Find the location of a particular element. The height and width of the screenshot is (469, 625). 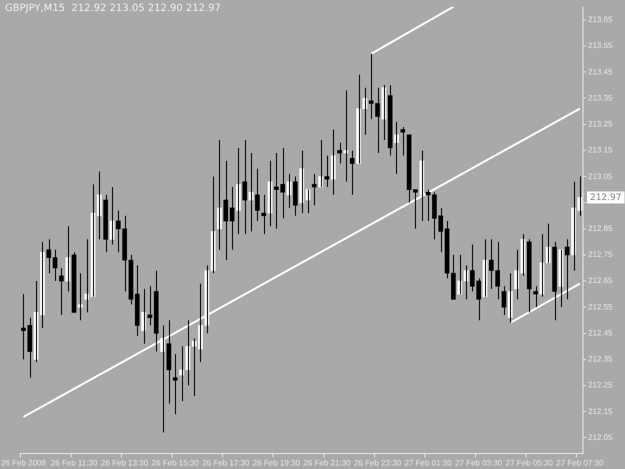

candlestick is located at coordinates (327, 171).